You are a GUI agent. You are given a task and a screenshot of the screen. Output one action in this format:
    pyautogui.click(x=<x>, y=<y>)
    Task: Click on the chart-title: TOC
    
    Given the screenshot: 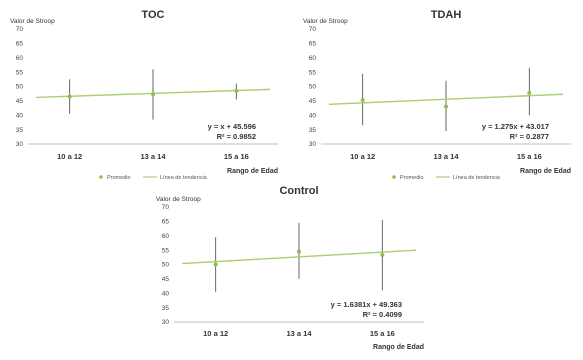 What is the action you would take?
    pyautogui.click(x=152, y=15)
    